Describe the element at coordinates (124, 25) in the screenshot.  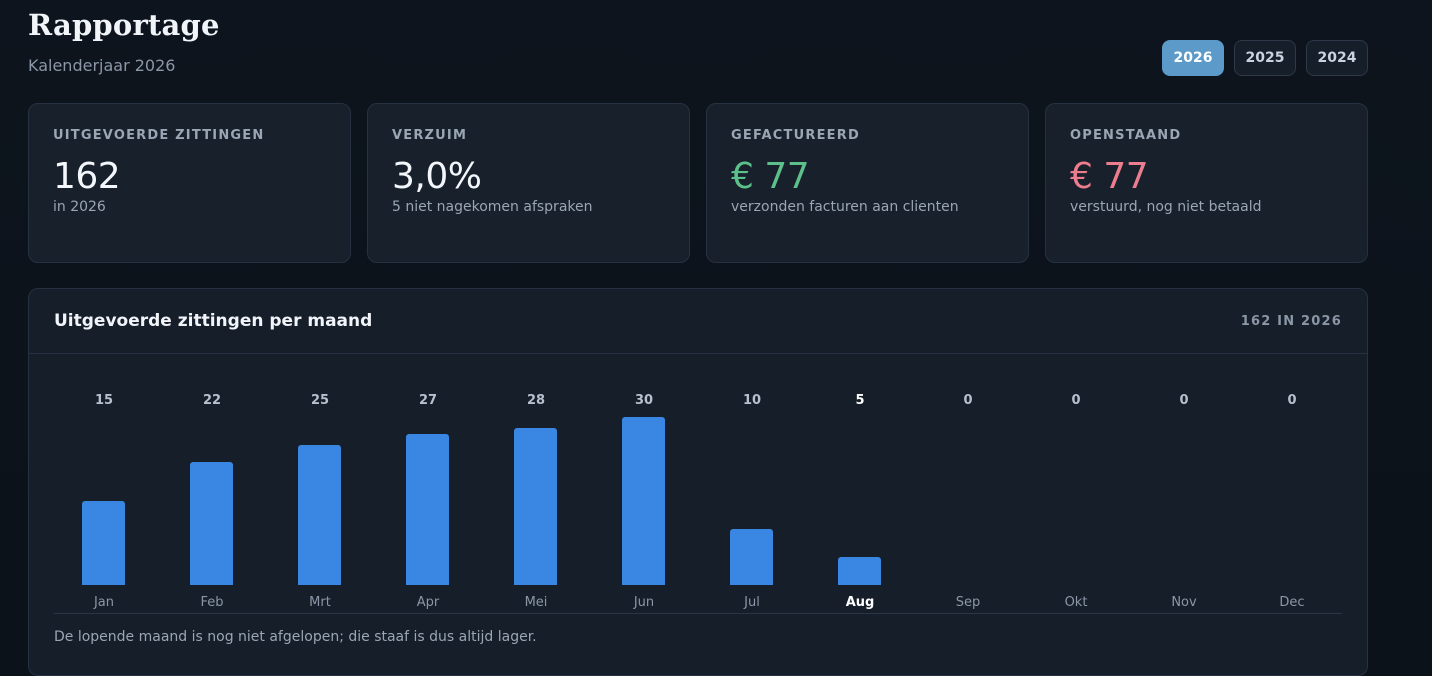
I see `page-title: Rapportage` at that location.